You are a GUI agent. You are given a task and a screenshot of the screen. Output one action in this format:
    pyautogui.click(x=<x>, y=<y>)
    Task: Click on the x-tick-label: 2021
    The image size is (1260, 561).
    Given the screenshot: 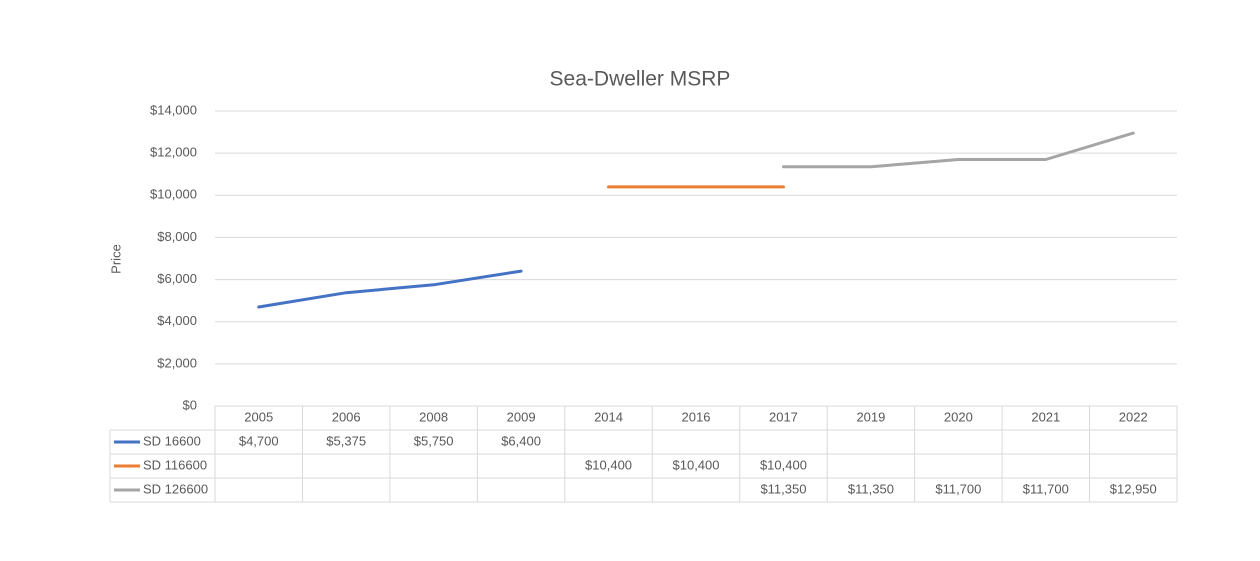 What is the action you would take?
    pyautogui.click(x=1045, y=416)
    